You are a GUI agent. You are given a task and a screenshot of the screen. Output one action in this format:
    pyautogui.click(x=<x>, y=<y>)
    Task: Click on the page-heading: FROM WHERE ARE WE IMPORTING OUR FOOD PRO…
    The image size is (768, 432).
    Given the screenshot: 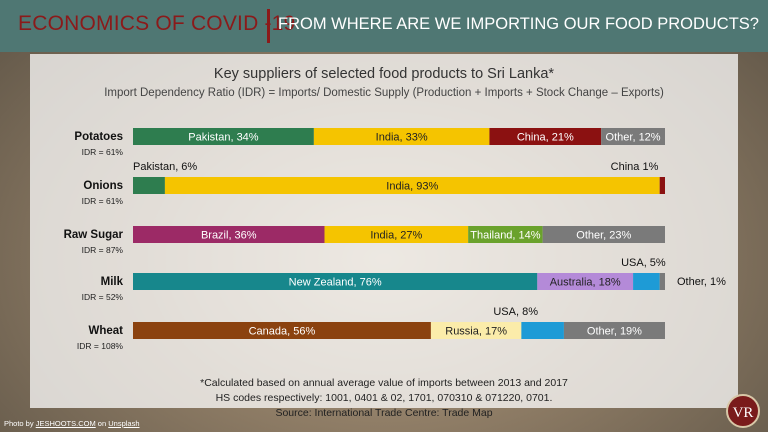 What is the action you would take?
    pyautogui.click(x=518, y=24)
    